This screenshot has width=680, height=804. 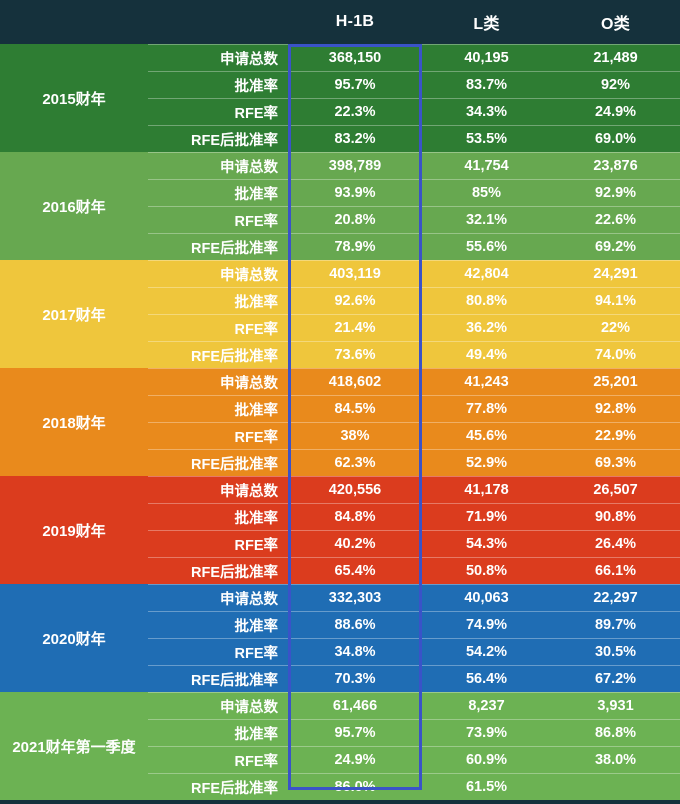 I want to click on data-cell: 73.6%, so click(x=355, y=355).